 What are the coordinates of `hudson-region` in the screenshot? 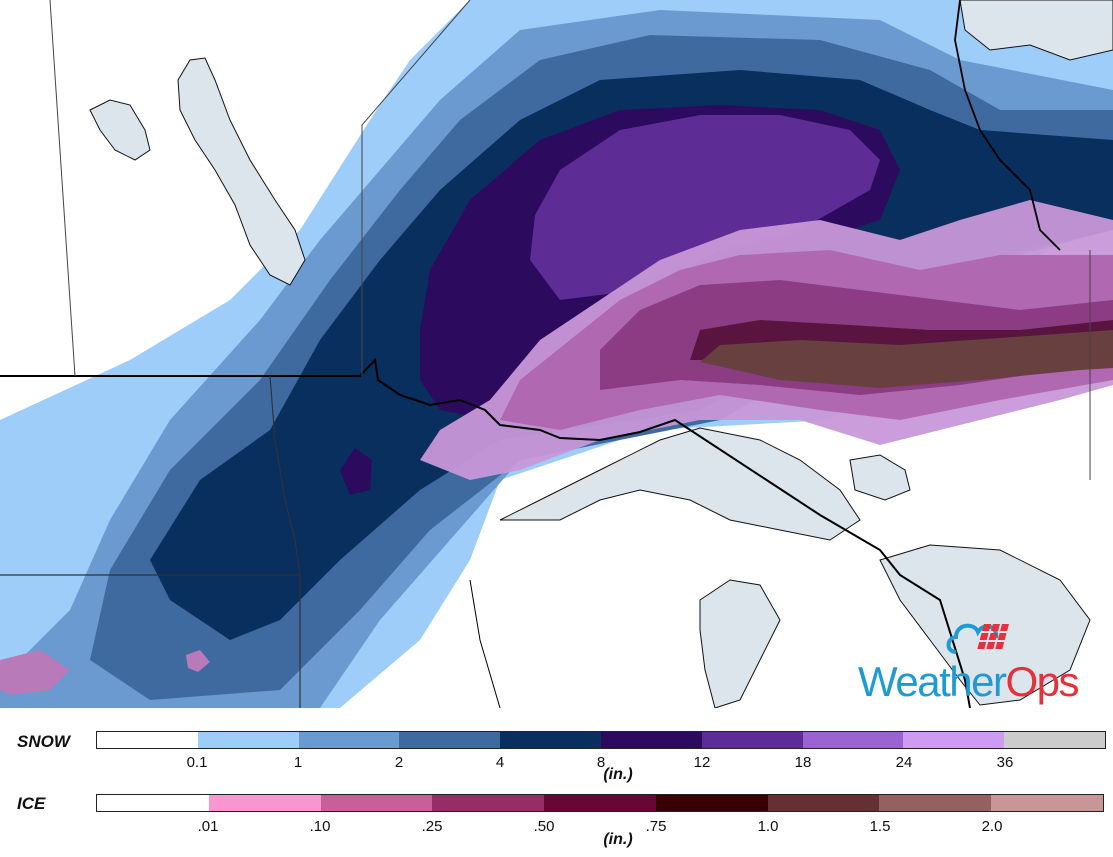 It's located at (1036, 30).